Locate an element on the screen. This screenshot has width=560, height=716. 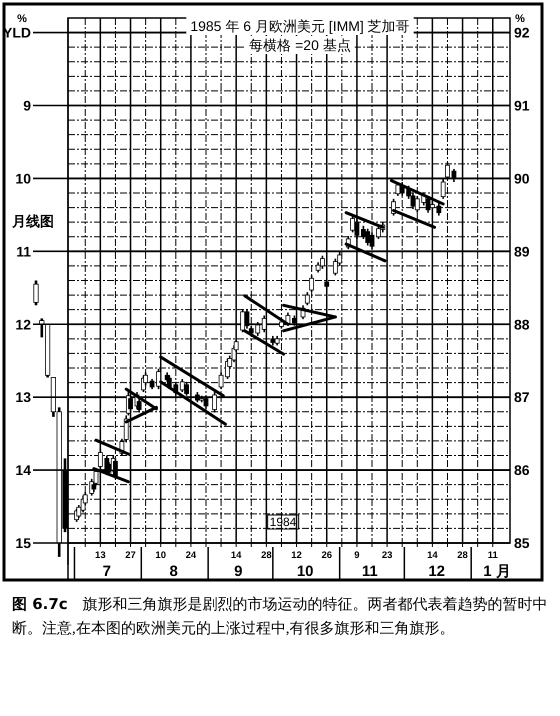
x2-tick-label: 12 is located at coordinates (437, 571).